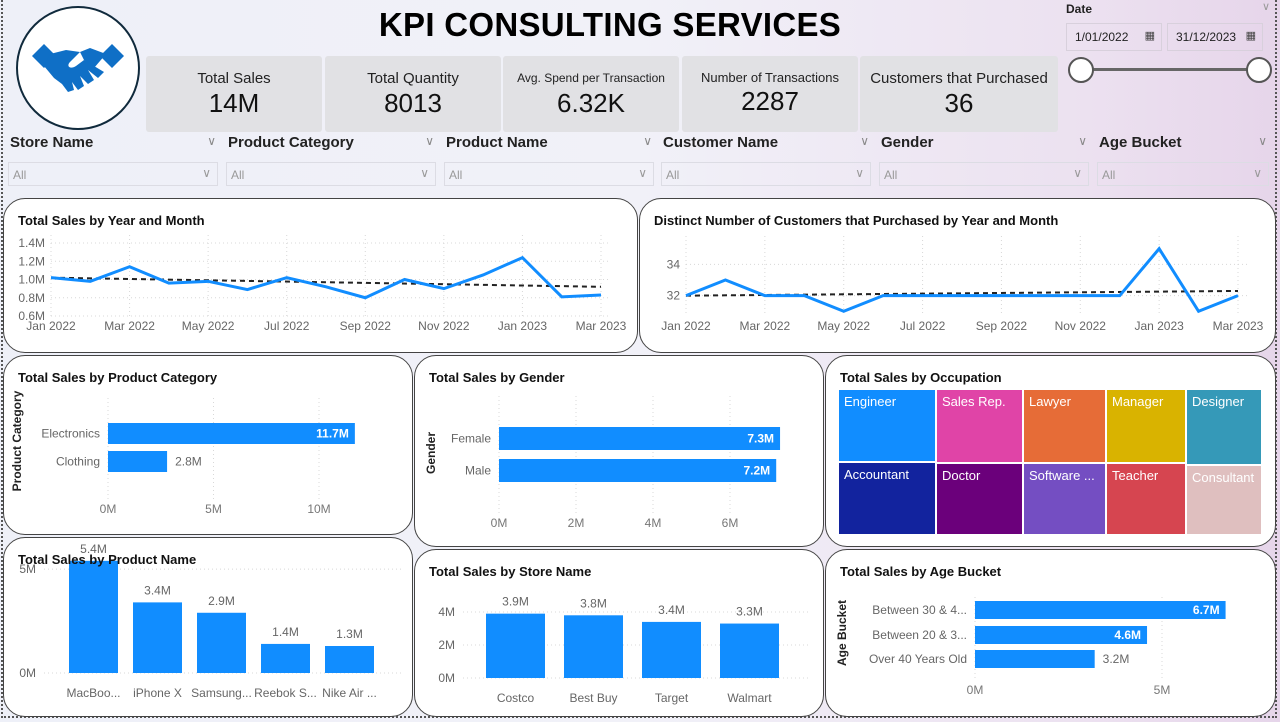  I want to click on x-tick-label: Jul 2022, so click(287, 326).